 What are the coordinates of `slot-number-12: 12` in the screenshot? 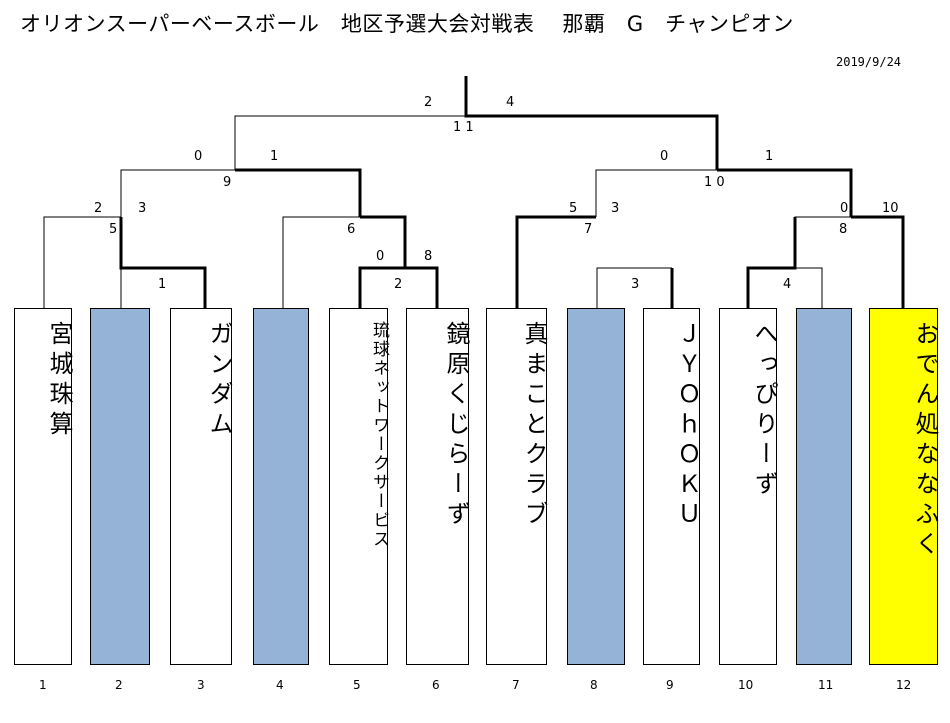 It's located at (904, 685).